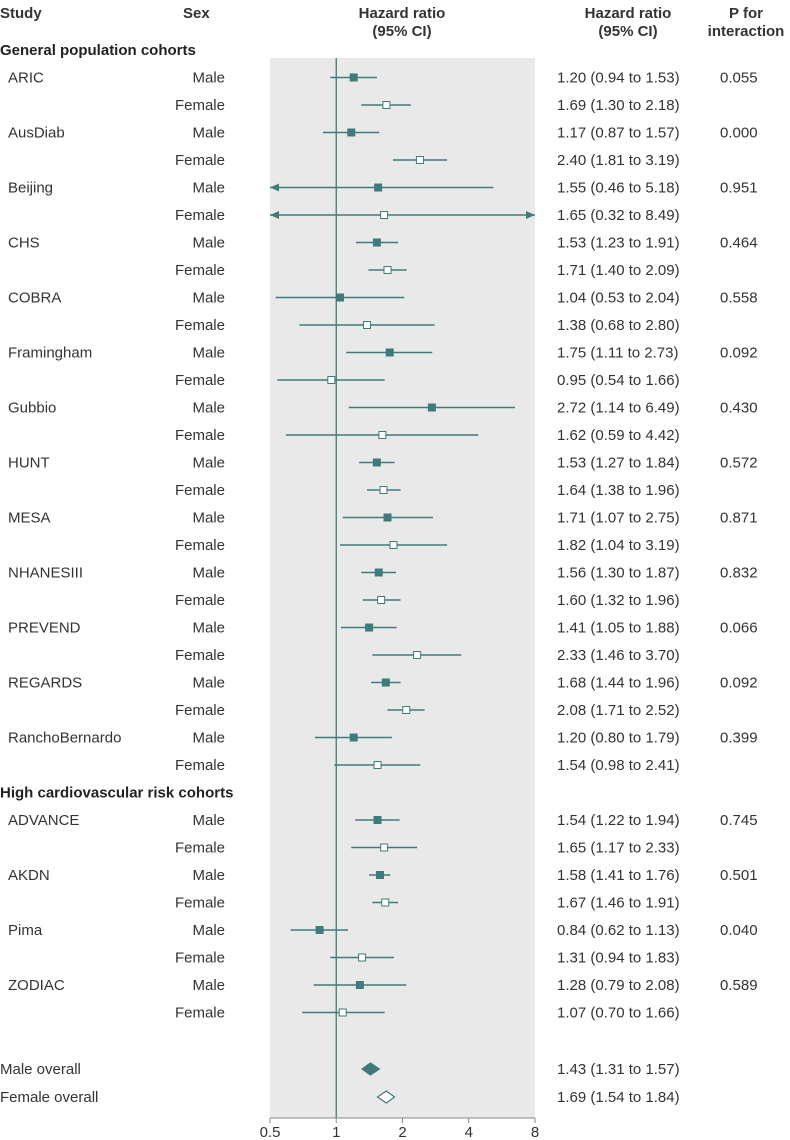 The width and height of the screenshot is (790, 1140). What do you see at coordinates (417, 655) in the screenshot?
I see `study-prevend-female-marker` at bounding box center [417, 655].